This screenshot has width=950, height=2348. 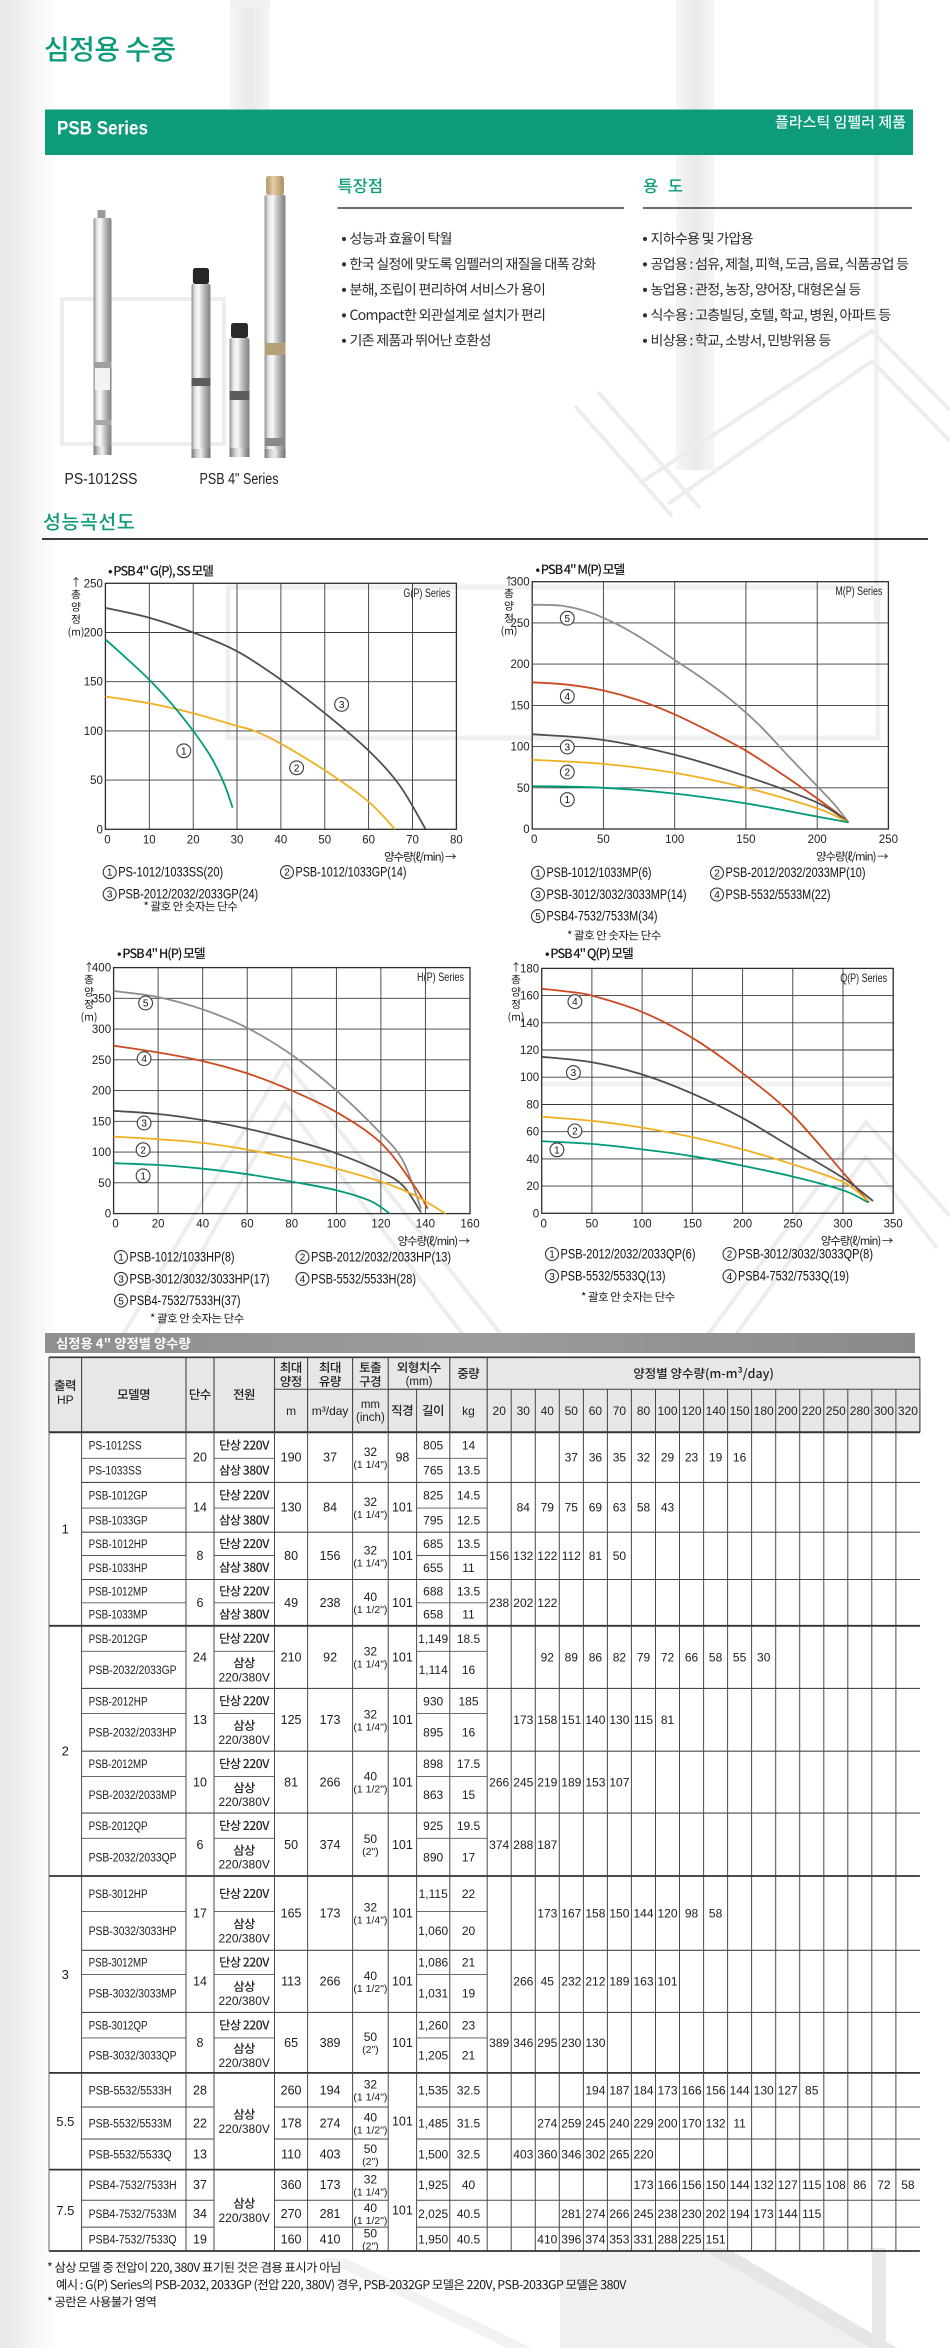 What do you see at coordinates (692, 1458) in the screenshot?
I see `svg-text: 23` at bounding box center [692, 1458].